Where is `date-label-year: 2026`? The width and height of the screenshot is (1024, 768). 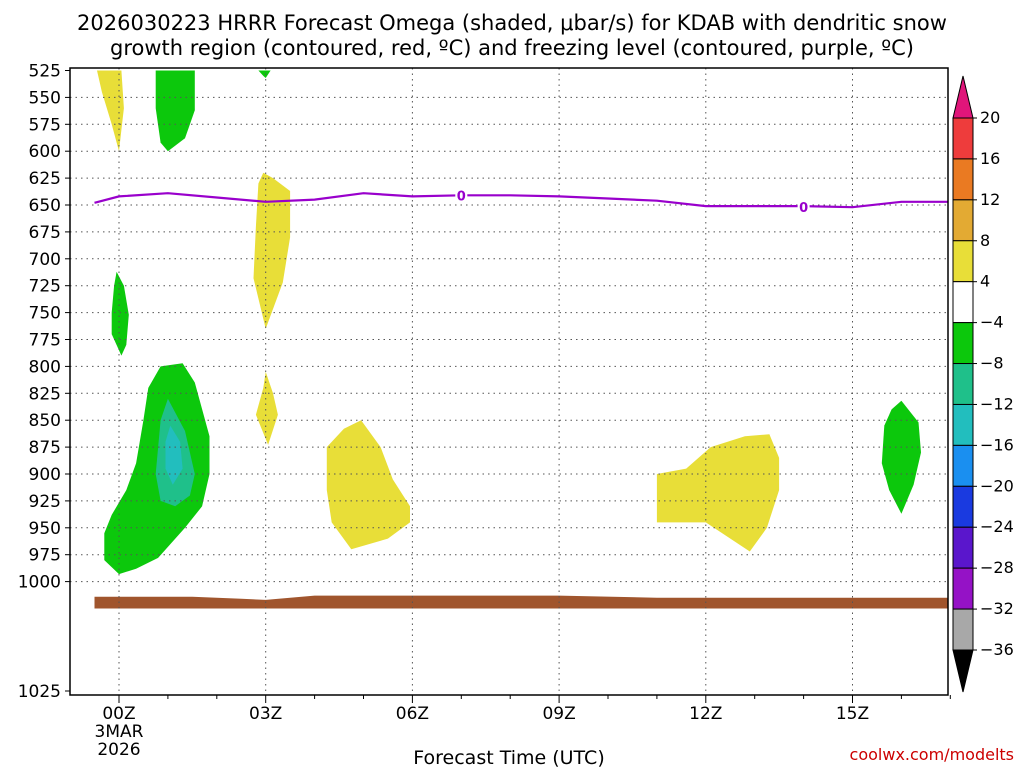
date-label-year: 2026 is located at coordinates (118, 750).